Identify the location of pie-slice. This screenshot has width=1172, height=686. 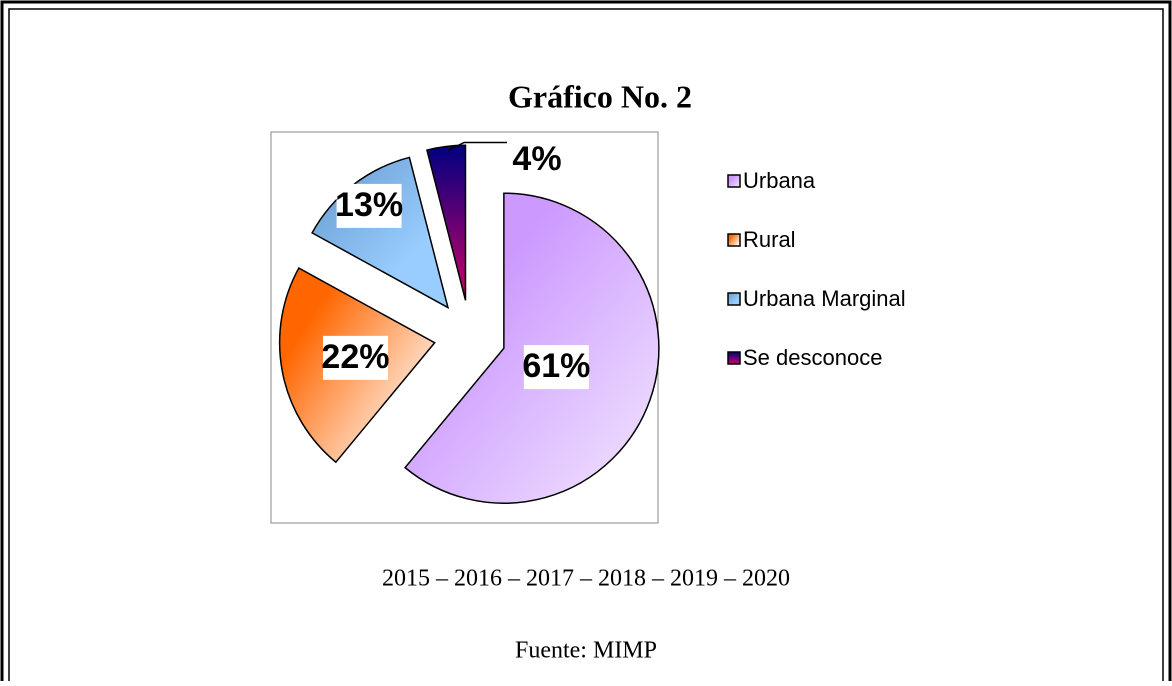
(446, 222).